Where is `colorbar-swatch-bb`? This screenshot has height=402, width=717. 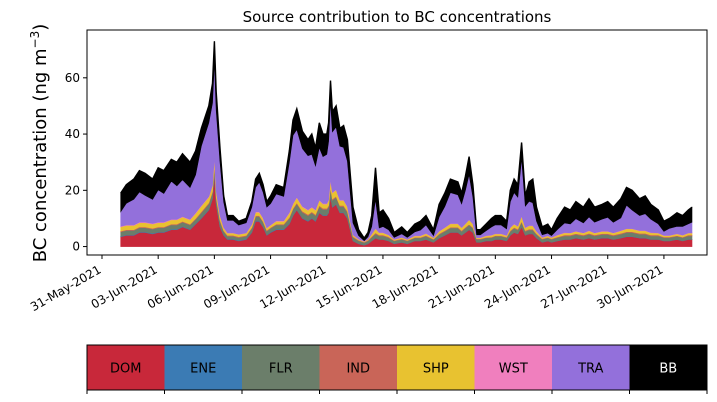 colorbar-swatch-bb is located at coordinates (668, 367).